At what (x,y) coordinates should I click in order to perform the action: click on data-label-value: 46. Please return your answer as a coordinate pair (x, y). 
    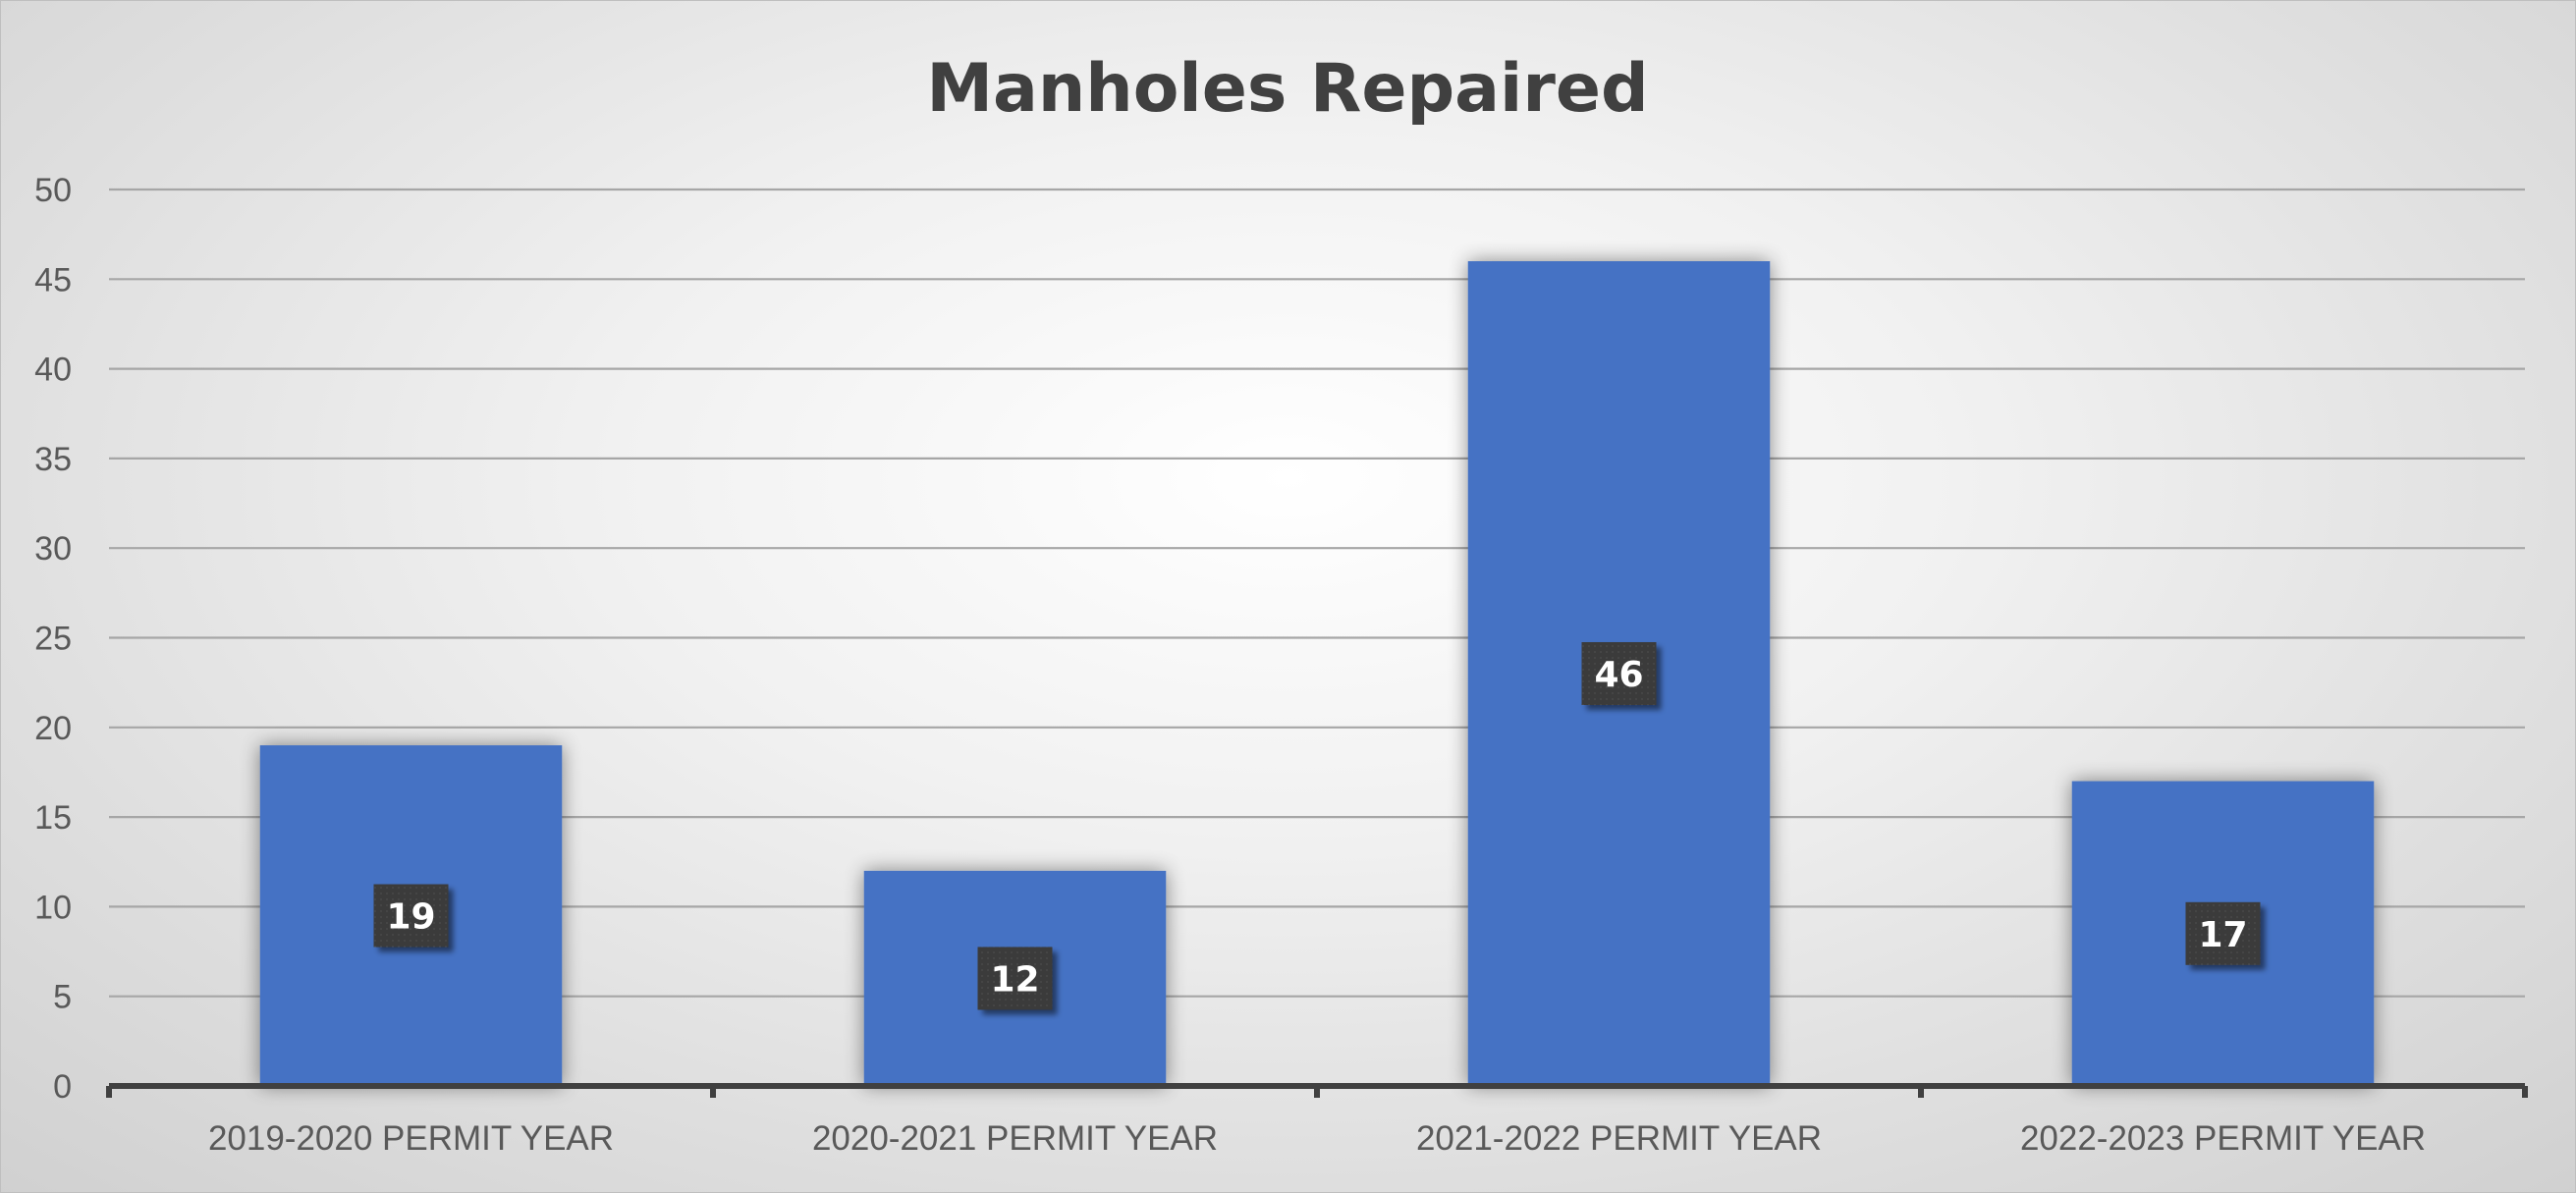
    Looking at the image, I should click on (1619, 675).